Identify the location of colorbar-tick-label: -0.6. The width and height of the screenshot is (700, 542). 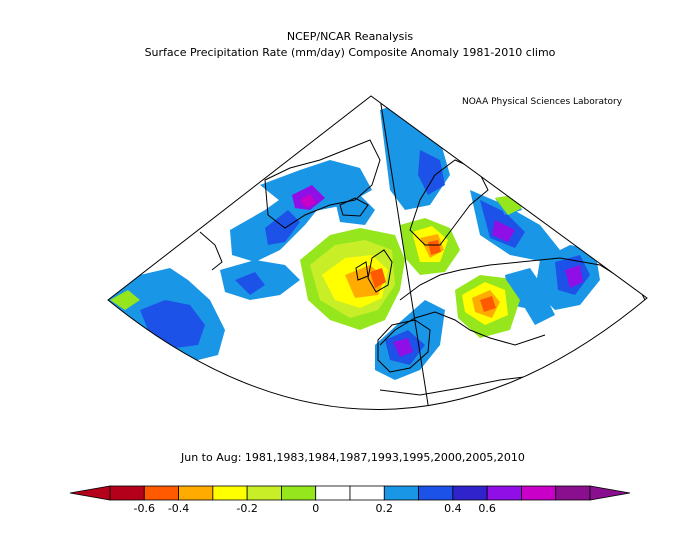
(144, 508).